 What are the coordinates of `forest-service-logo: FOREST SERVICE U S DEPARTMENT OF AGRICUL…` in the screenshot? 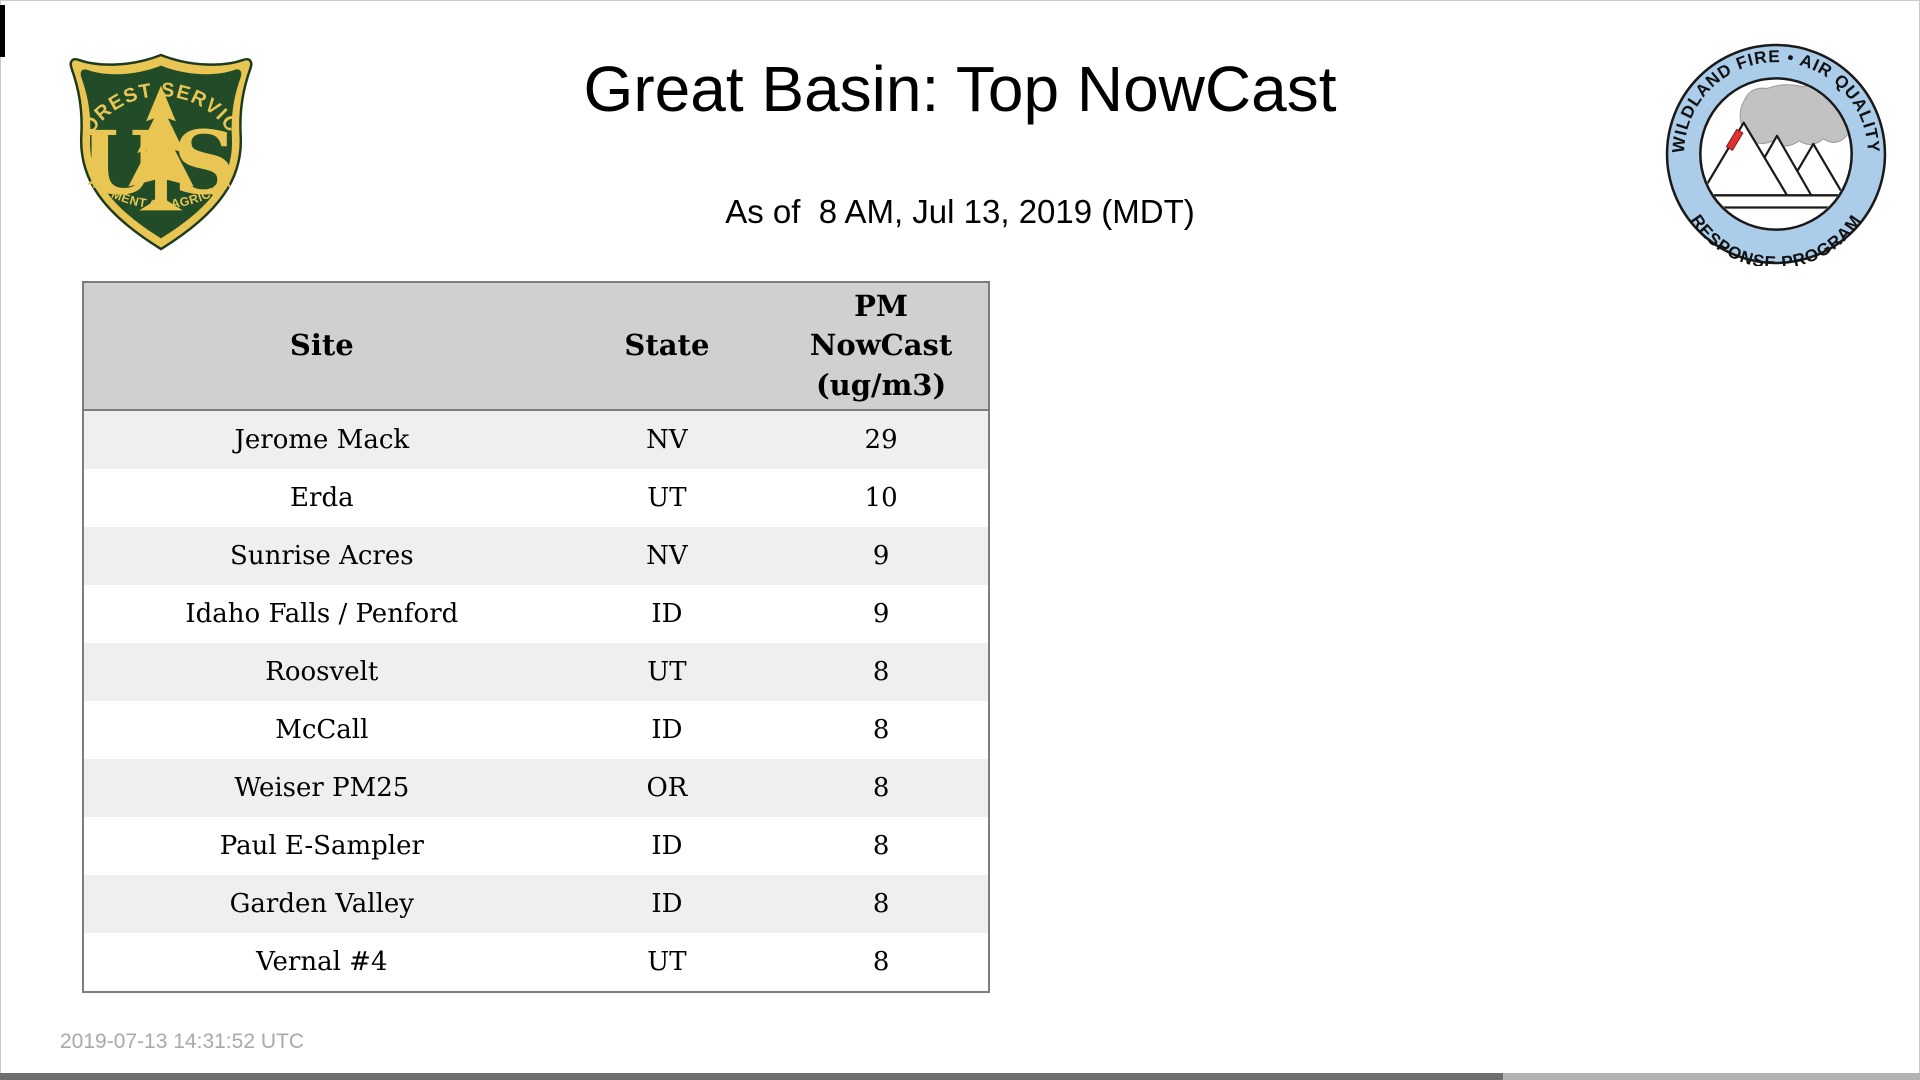 It's located at (157, 146).